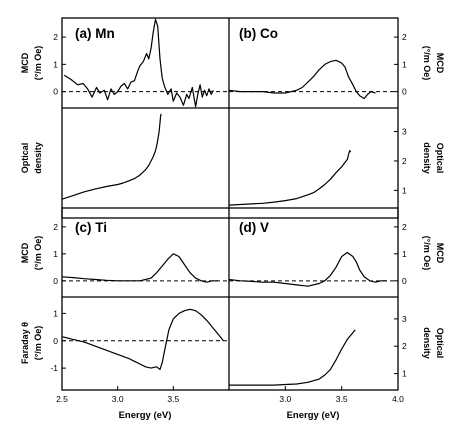 Image resolution: width=463 pixels, height=436 pixels. What do you see at coordinates (313, 415) in the screenshot?
I see `x-axis-label-right: Energy (eV)` at bounding box center [313, 415].